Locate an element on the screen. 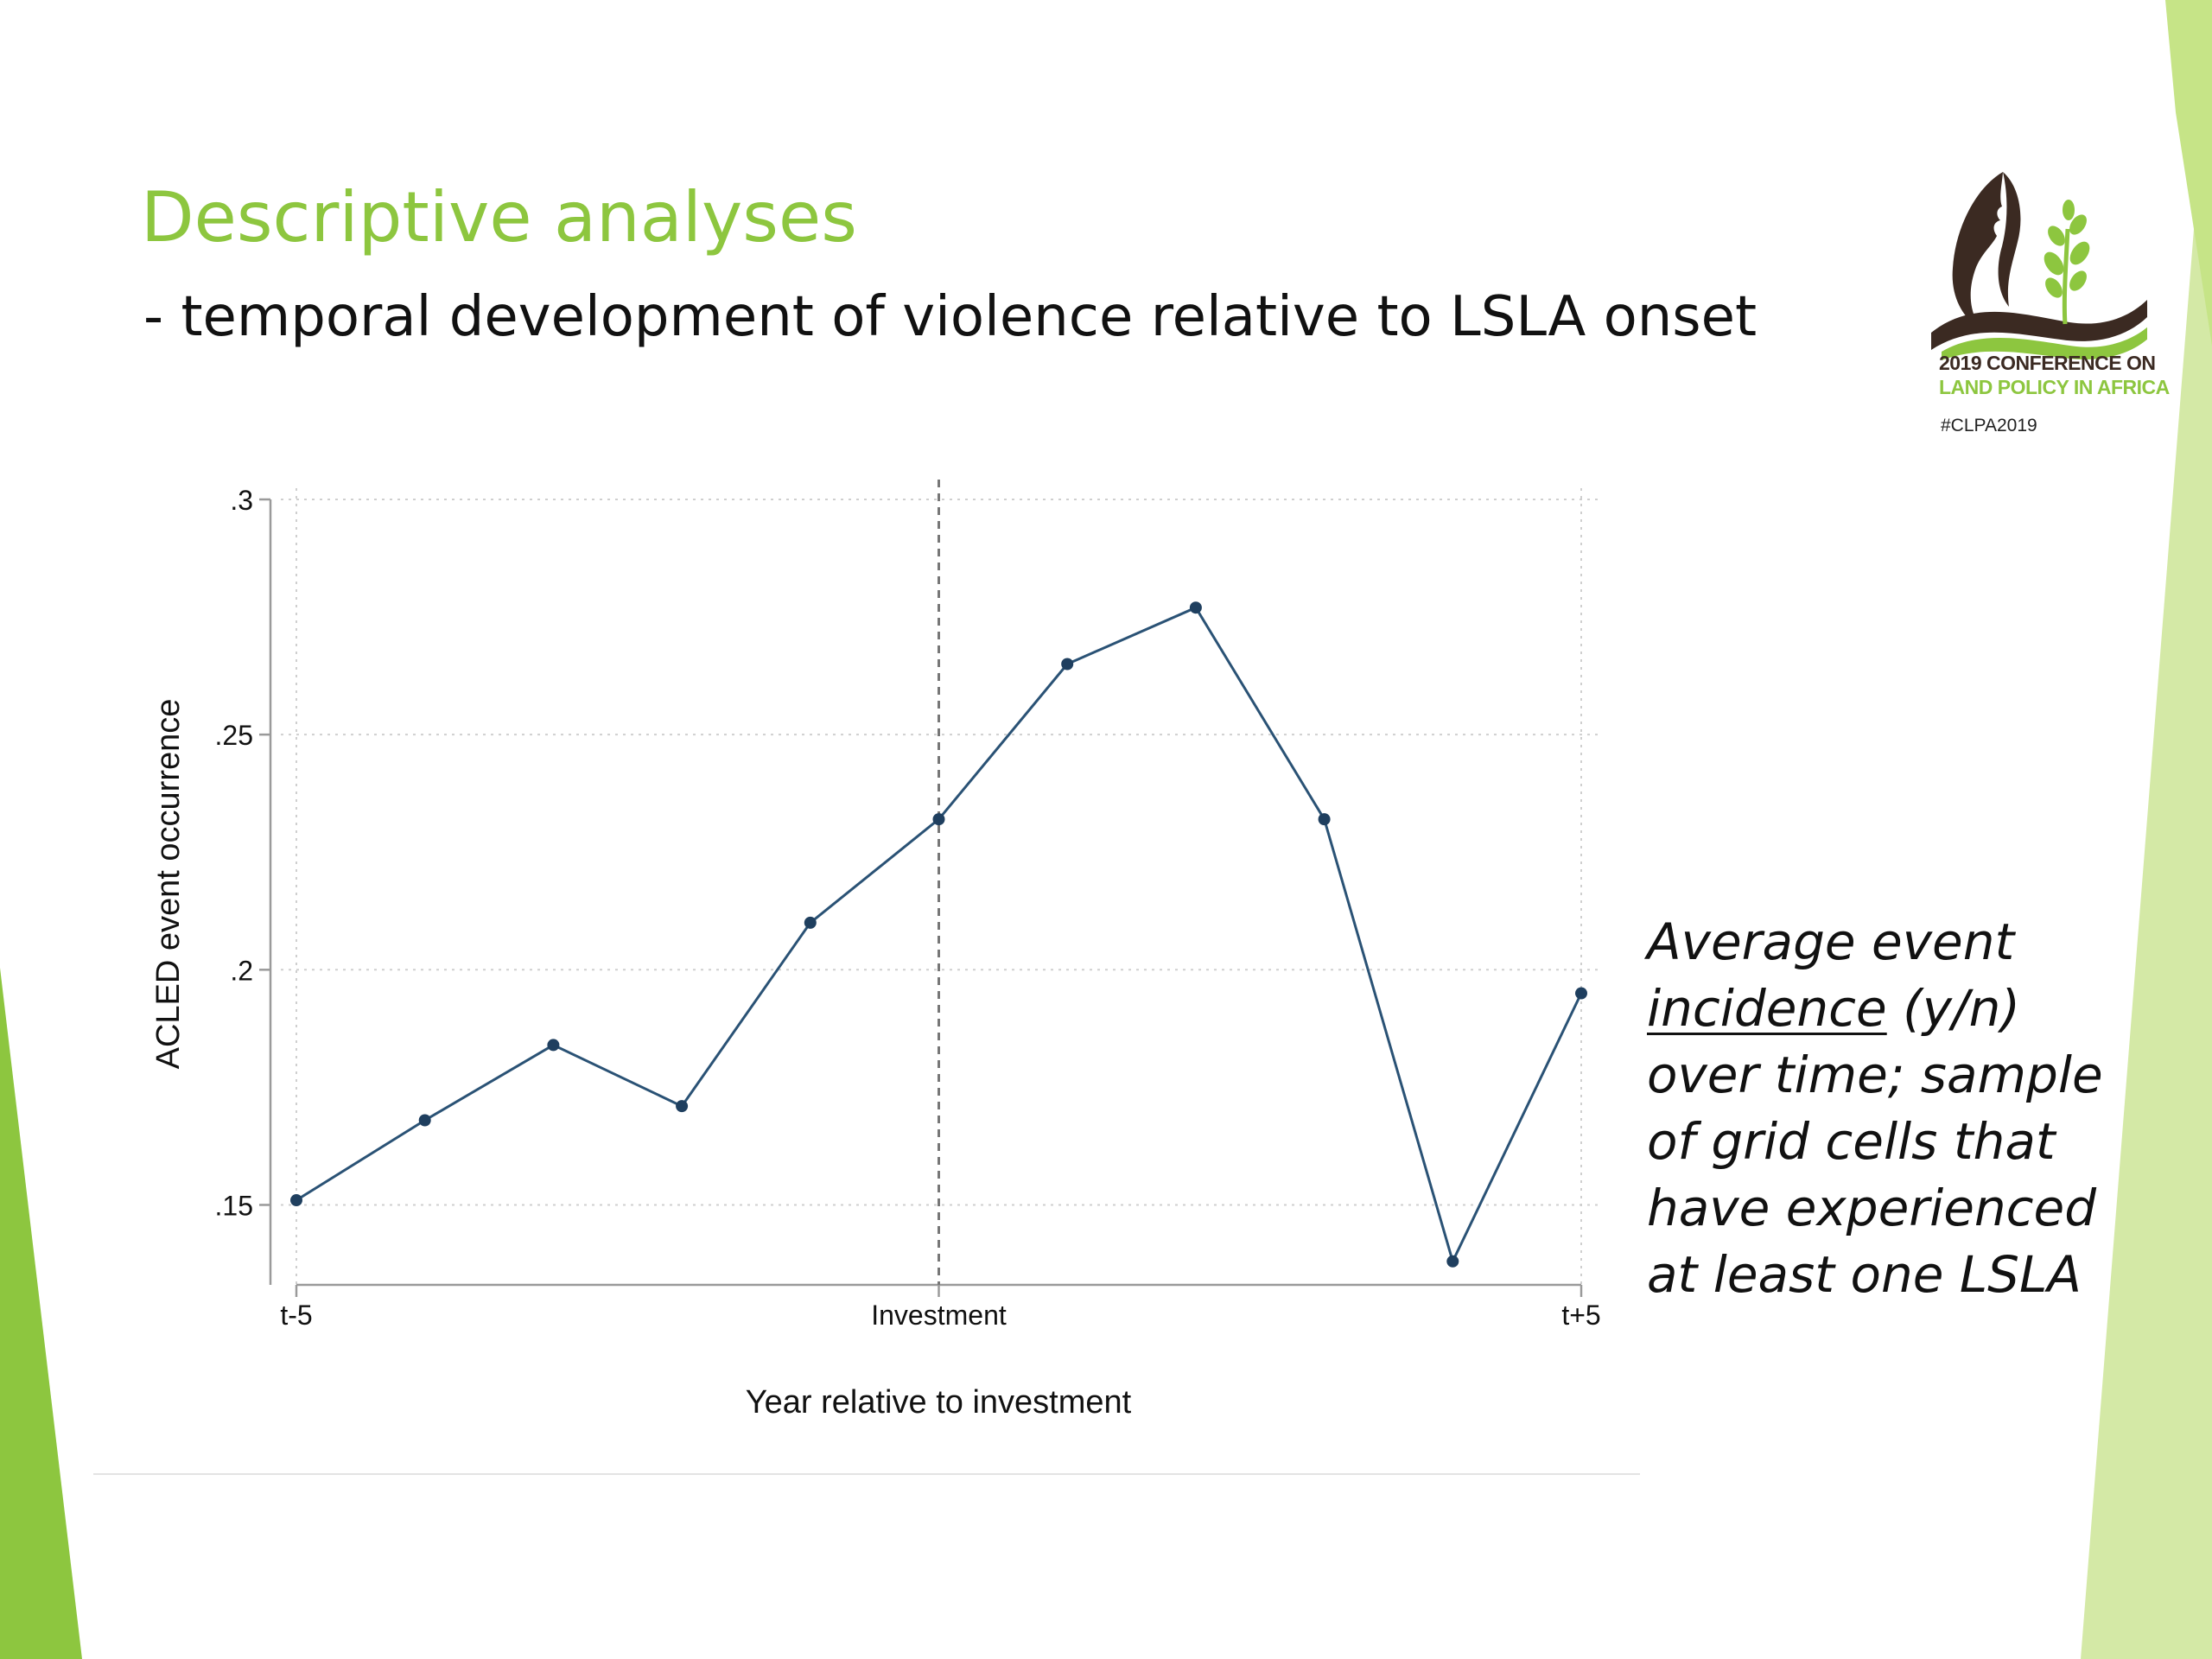 The height and width of the screenshot is (1659, 2212). y-axis-label: ACLED event occurrence is located at coordinates (168, 884).